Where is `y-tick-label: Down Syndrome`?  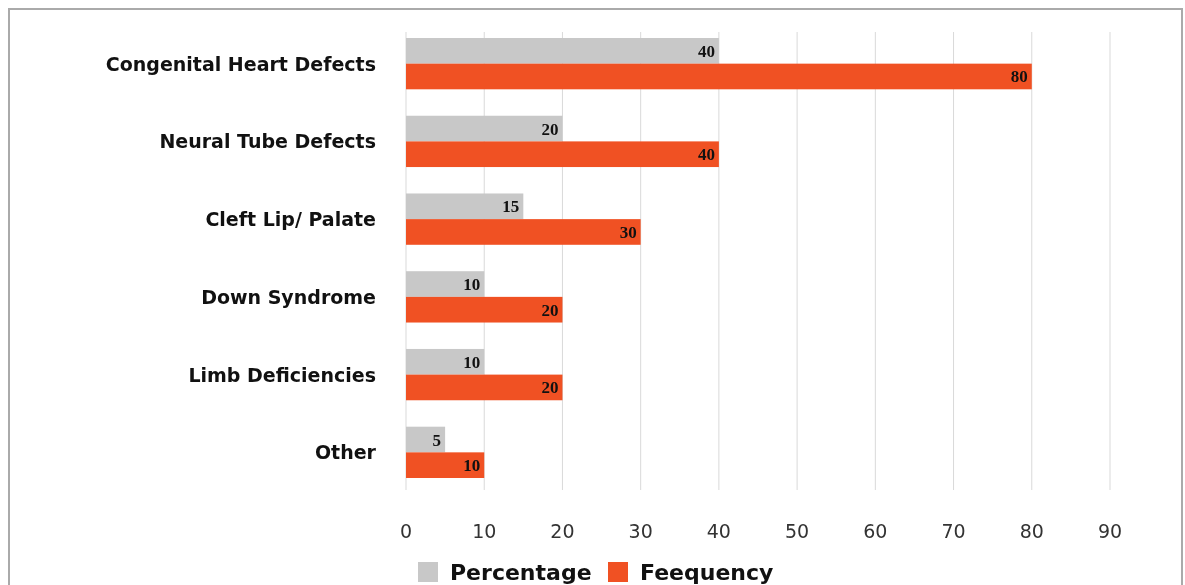
y-tick-label: Down Syndrome is located at coordinates (288, 296).